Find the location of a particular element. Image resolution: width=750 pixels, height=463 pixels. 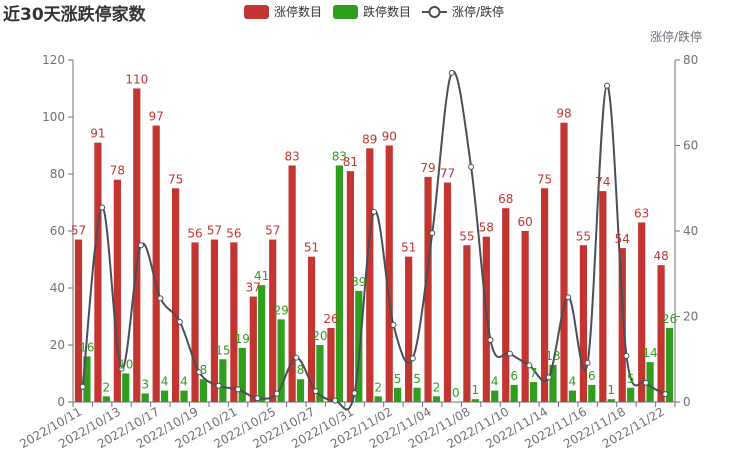

data-label-up: 110 is located at coordinates (136, 80).